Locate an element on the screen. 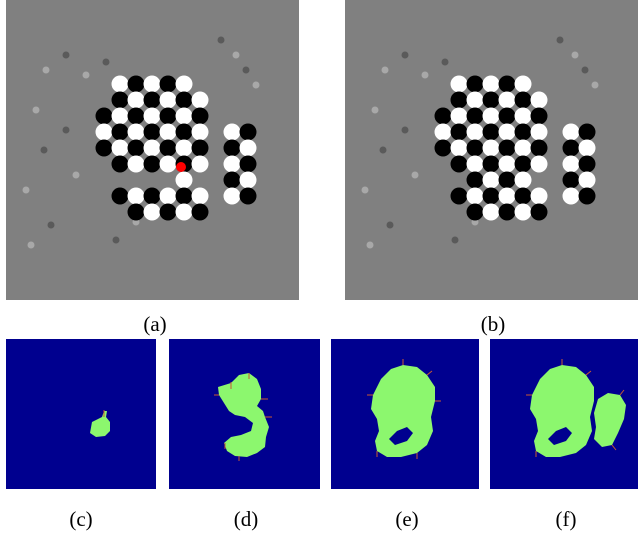 This screenshot has height=535, width=641. caption-c: (c) is located at coordinates (81, 519).